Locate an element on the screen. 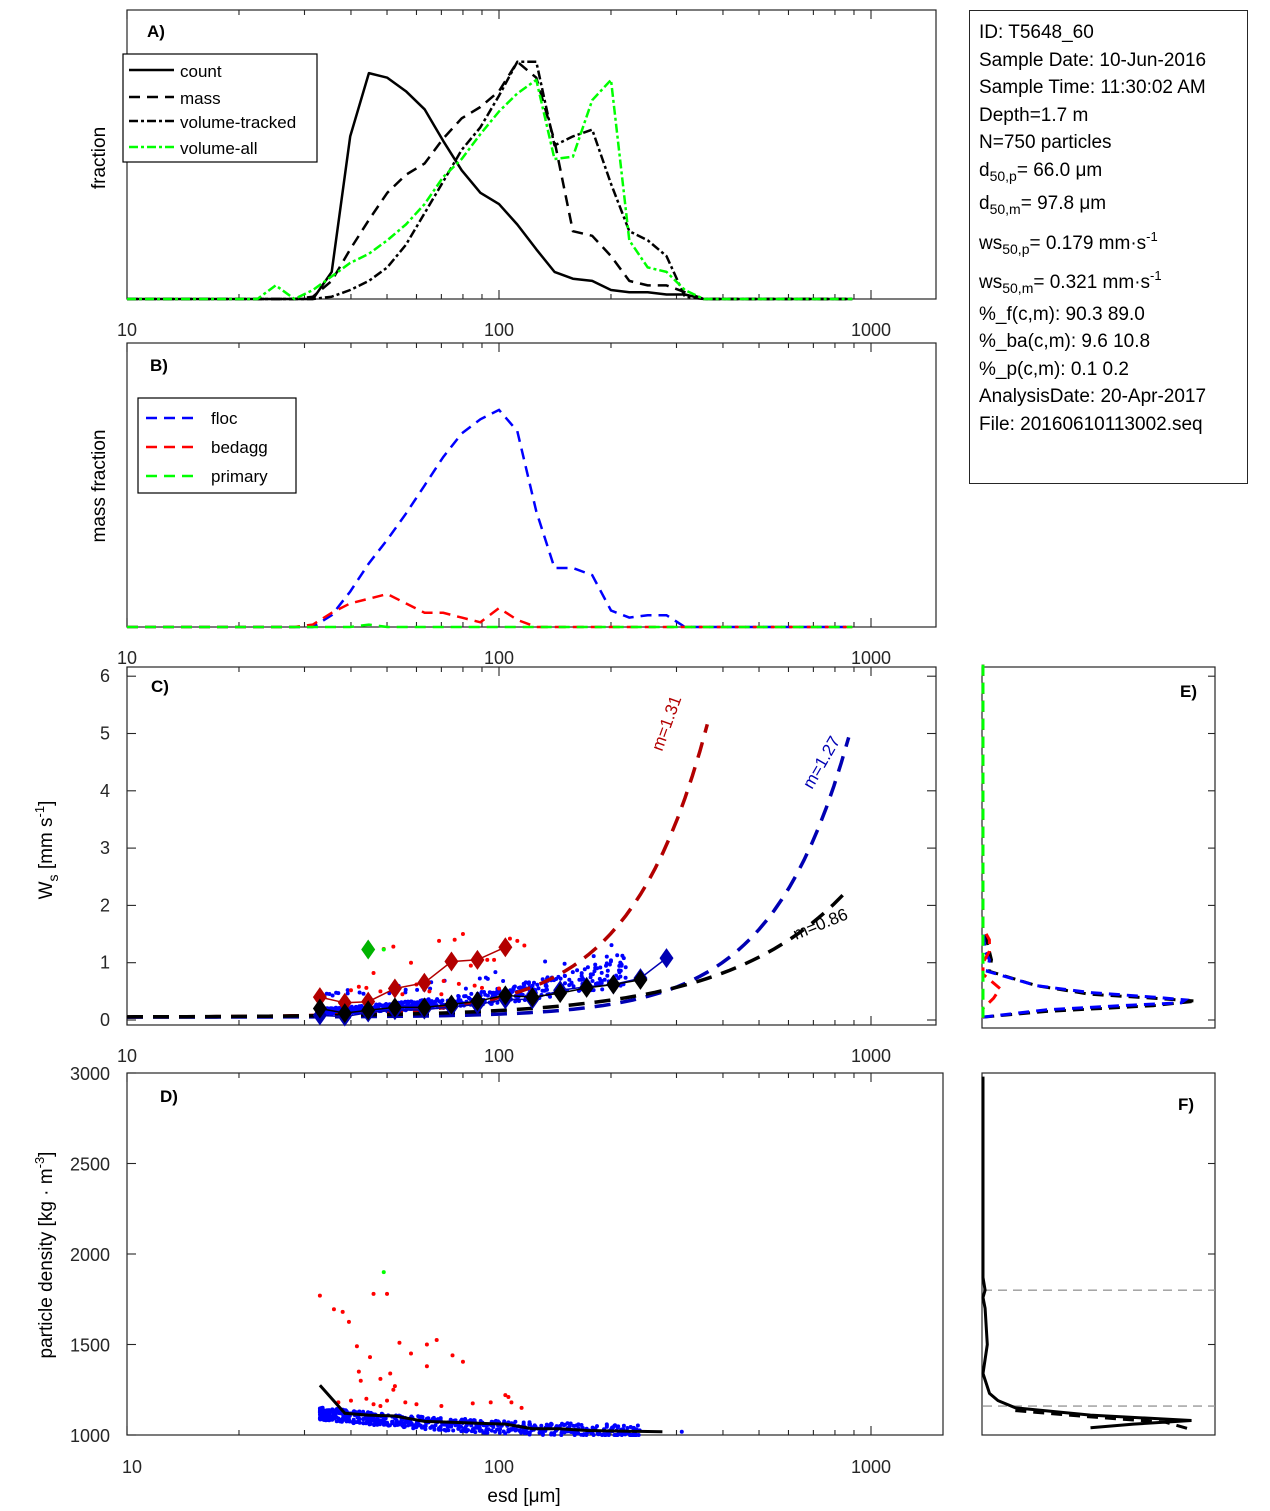  y-tick-label: 1 is located at coordinates (105, 963).